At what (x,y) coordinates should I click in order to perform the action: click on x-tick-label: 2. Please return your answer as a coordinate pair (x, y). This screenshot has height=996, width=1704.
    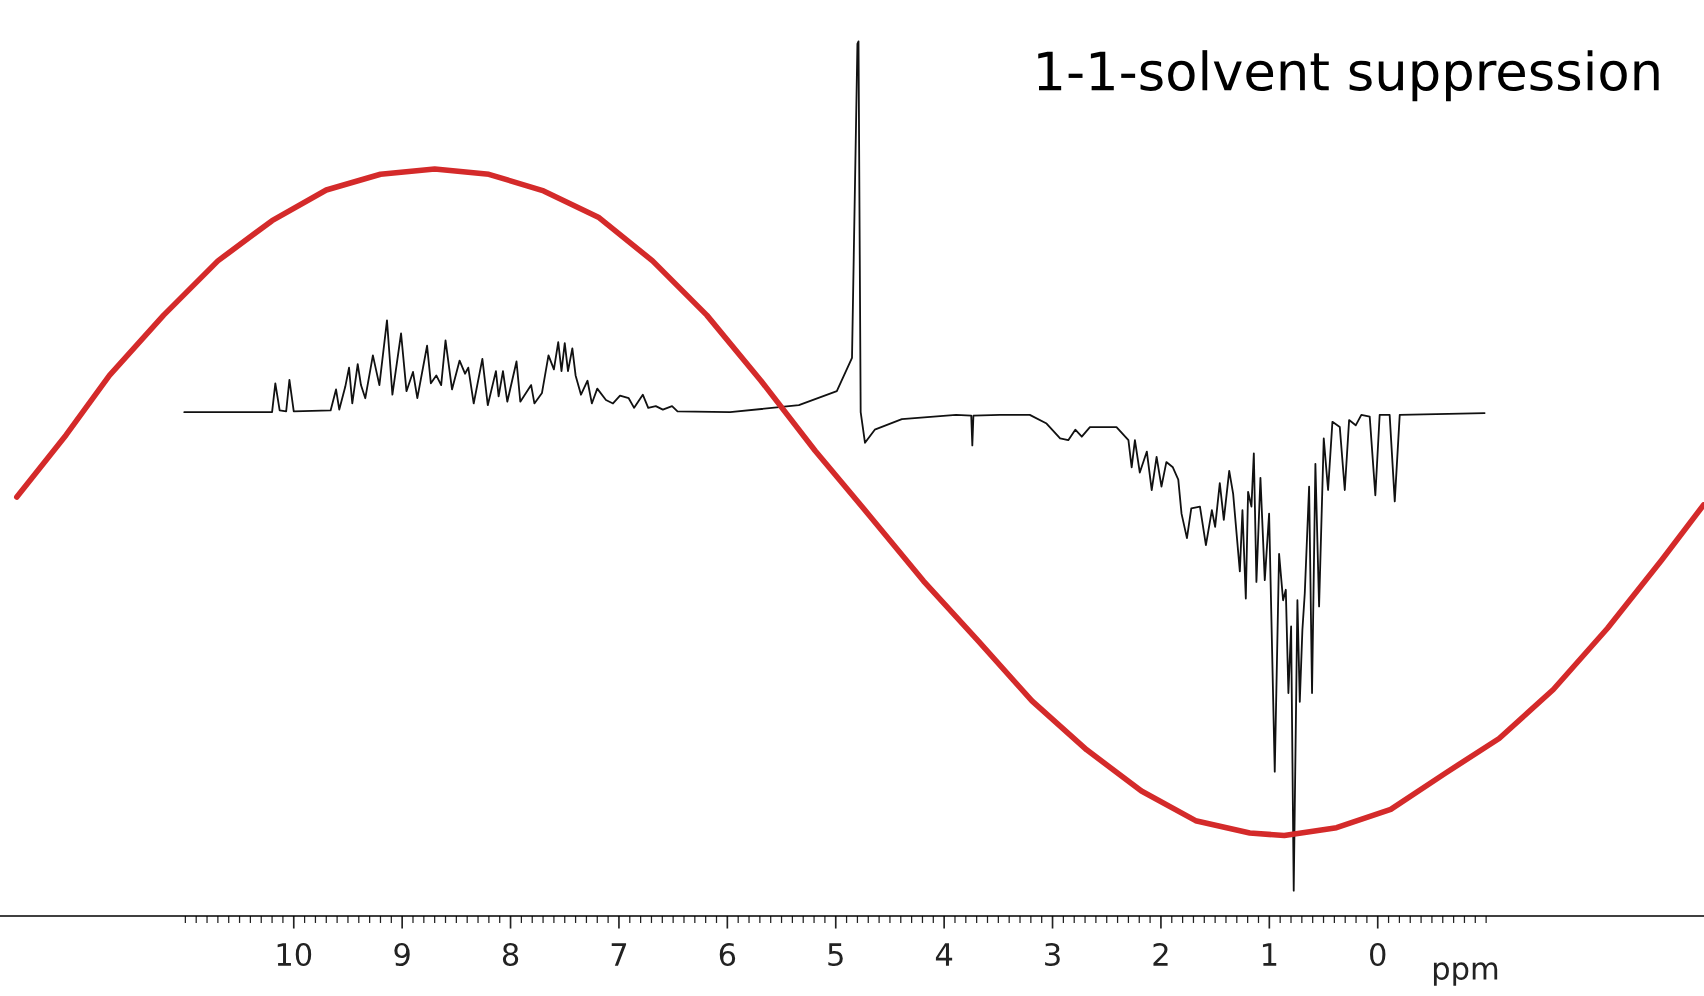
    Looking at the image, I should click on (1160, 954).